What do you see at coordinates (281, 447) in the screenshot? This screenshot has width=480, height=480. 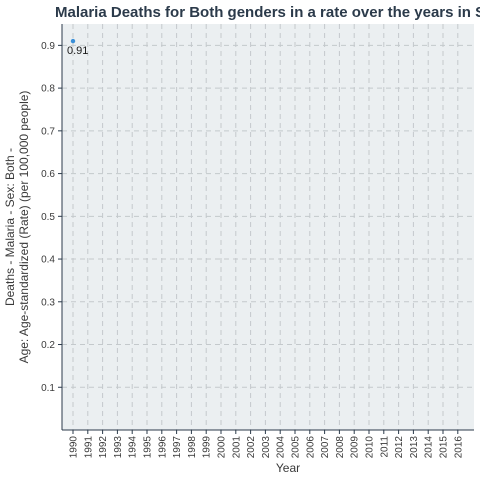 I see `x-tick-label: 2004` at bounding box center [281, 447].